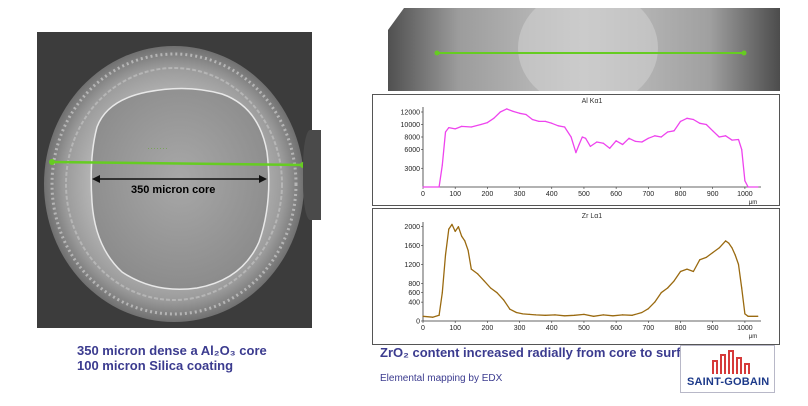 The height and width of the screenshot is (406, 808). Describe the element at coordinates (423, 194) in the screenshot. I see `al-x-tick-label: 0` at that location.